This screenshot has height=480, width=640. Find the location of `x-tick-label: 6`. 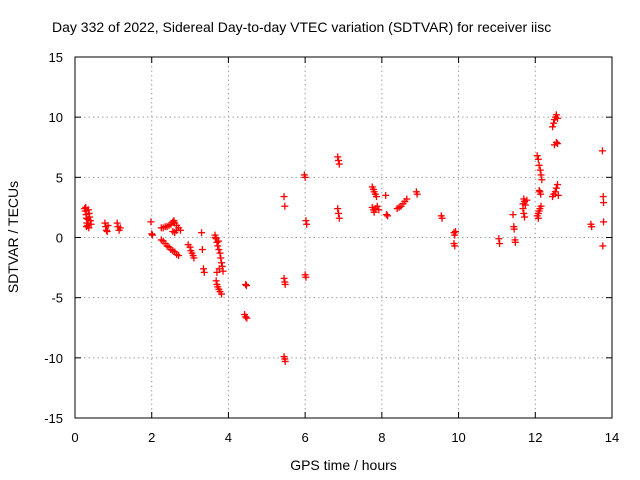

x-tick-label: 6 is located at coordinates (305, 437).